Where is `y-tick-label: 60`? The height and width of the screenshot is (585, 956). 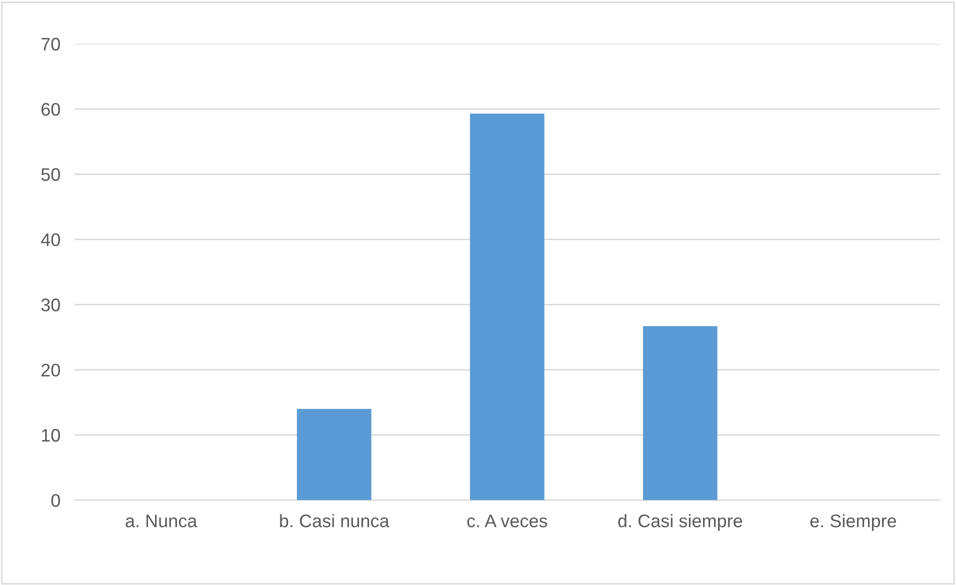
y-tick-label: 60 is located at coordinates (51, 109).